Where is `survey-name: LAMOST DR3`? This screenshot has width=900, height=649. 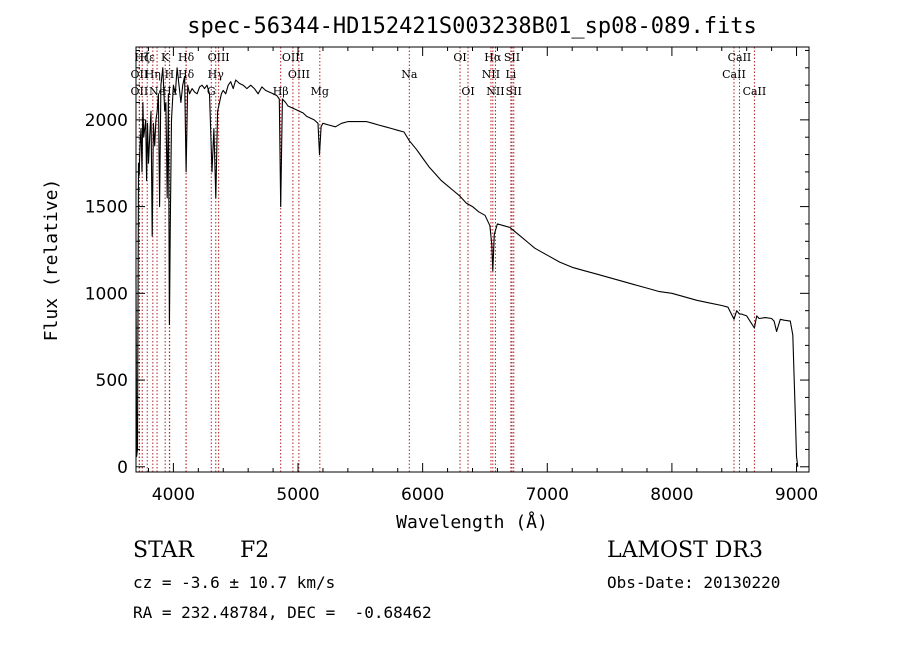 survey-name: LAMOST DR3 is located at coordinates (685, 550).